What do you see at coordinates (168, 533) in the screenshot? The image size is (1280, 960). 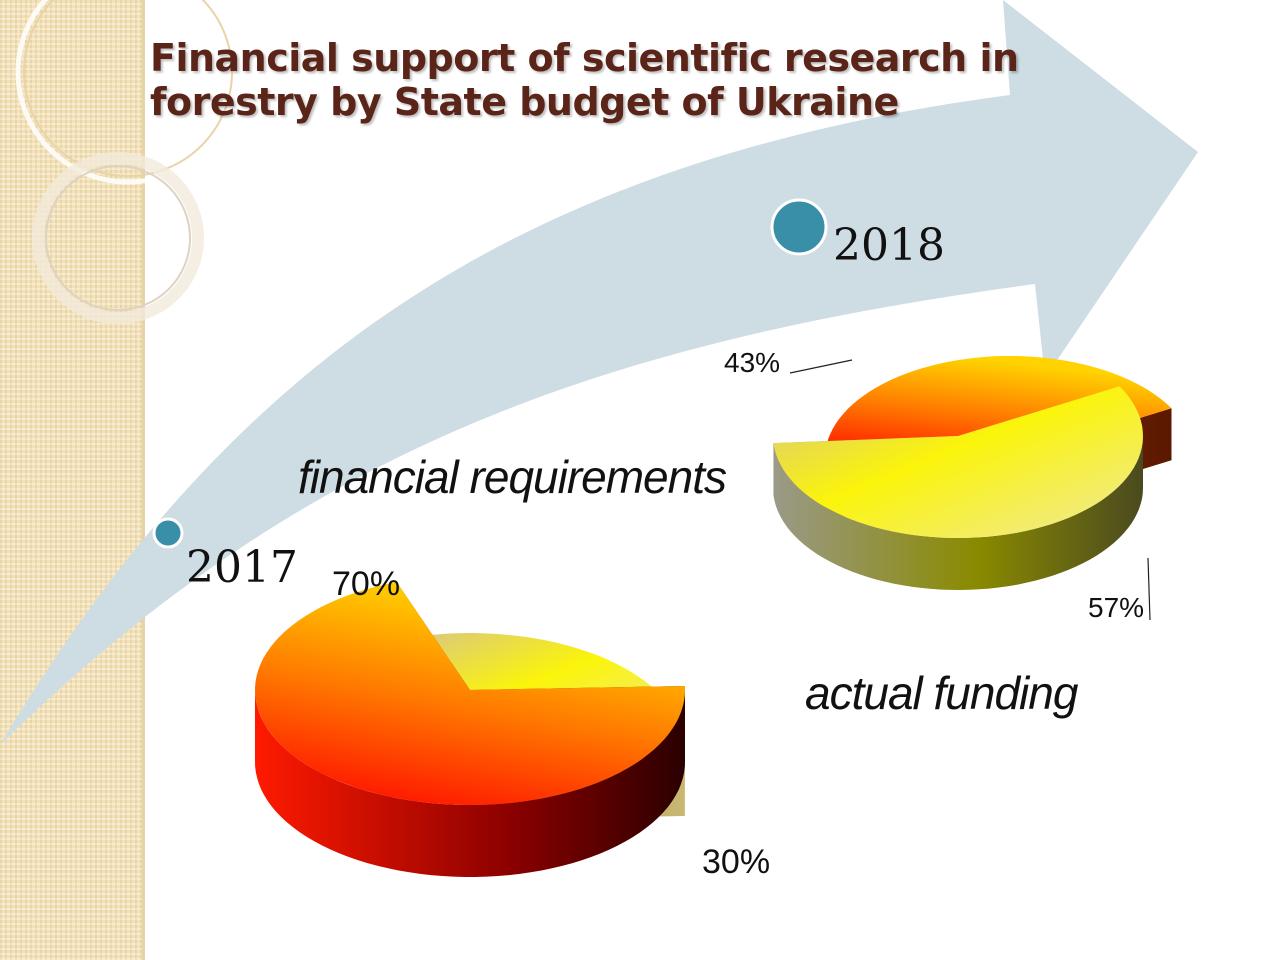 I see `timeline-dot-2017` at bounding box center [168, 533].